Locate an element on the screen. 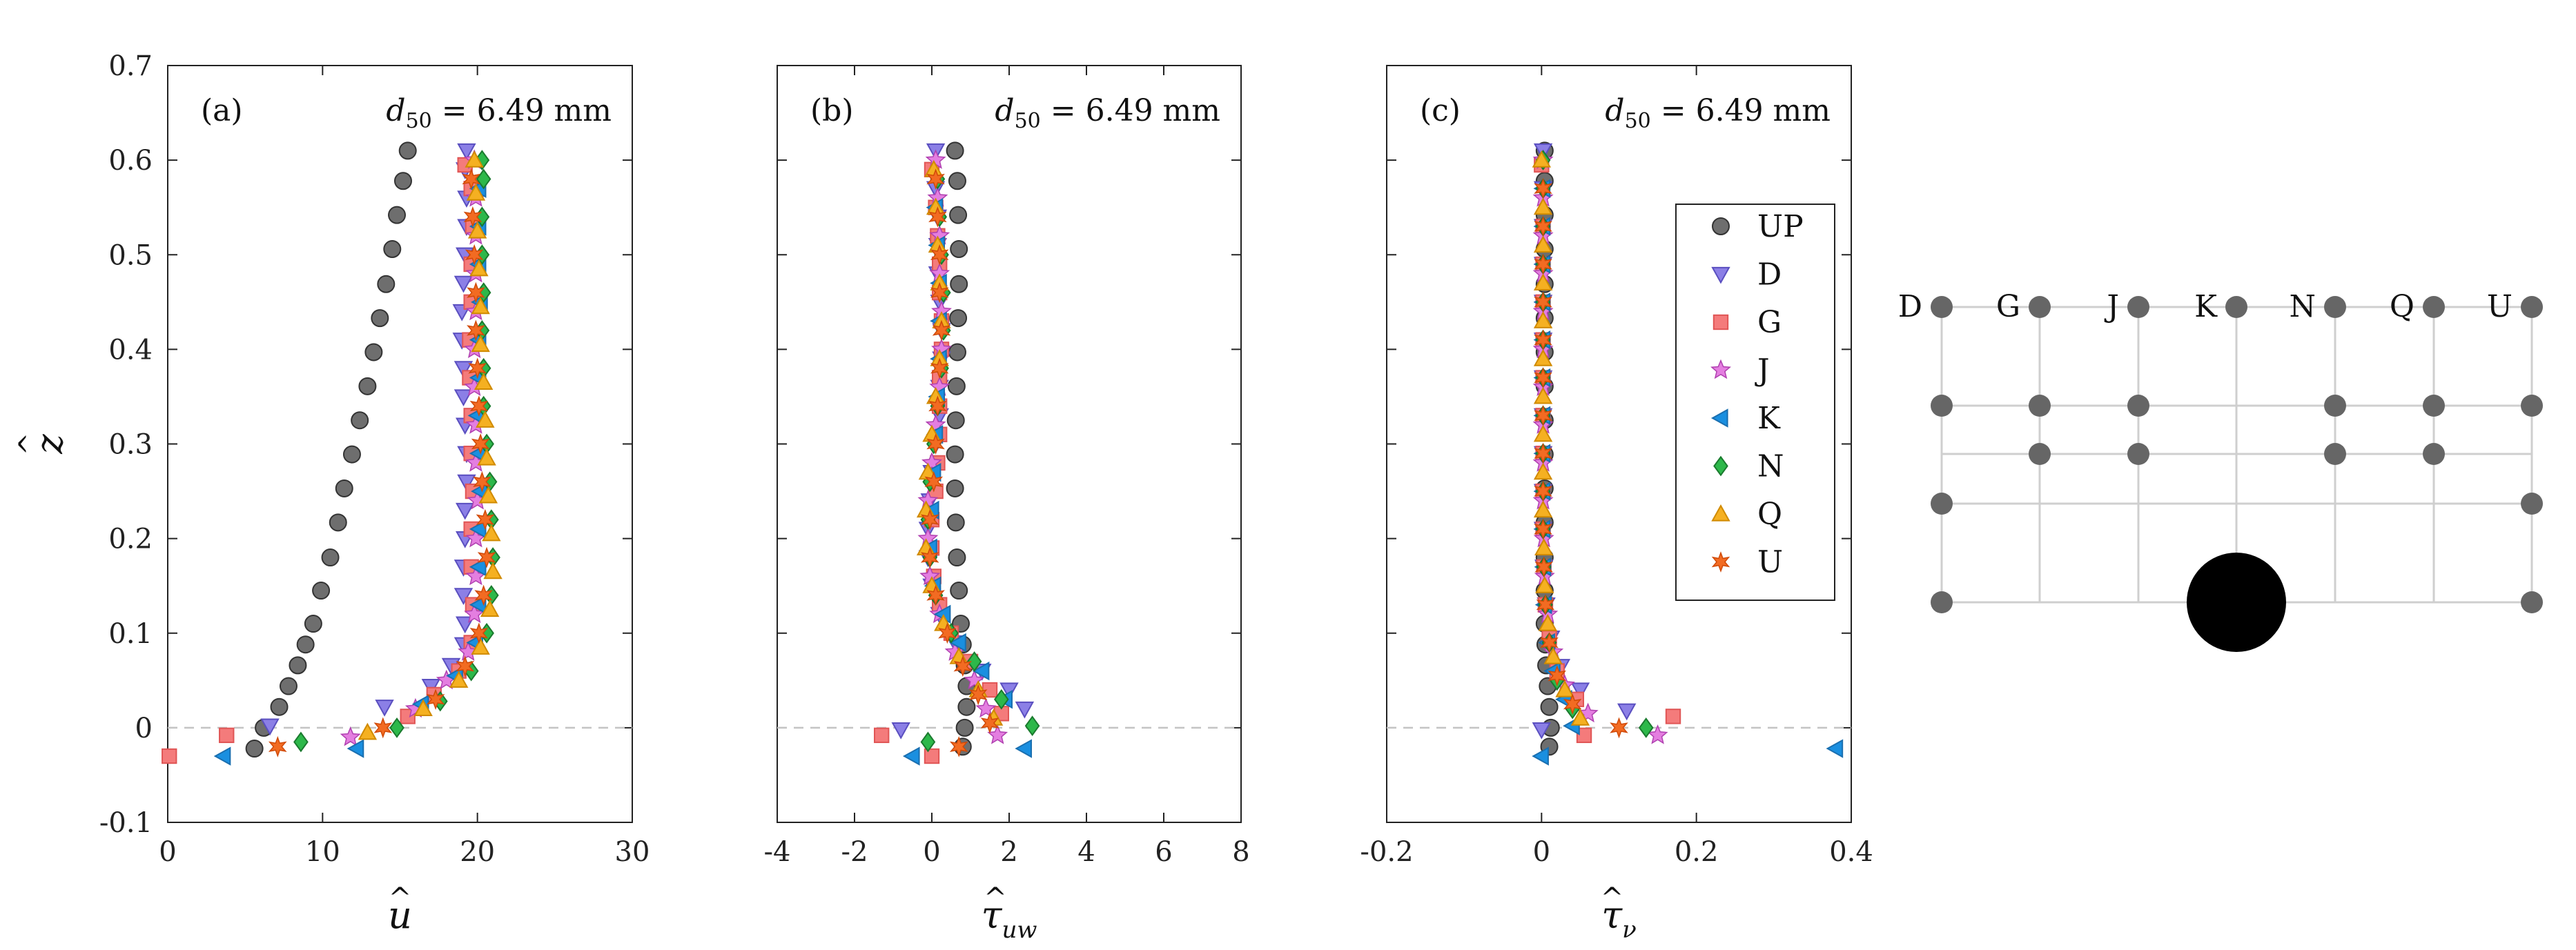 The height and width of the screenshot is (950, 2576). legend-label: G is located at coordinates (1769, 322).